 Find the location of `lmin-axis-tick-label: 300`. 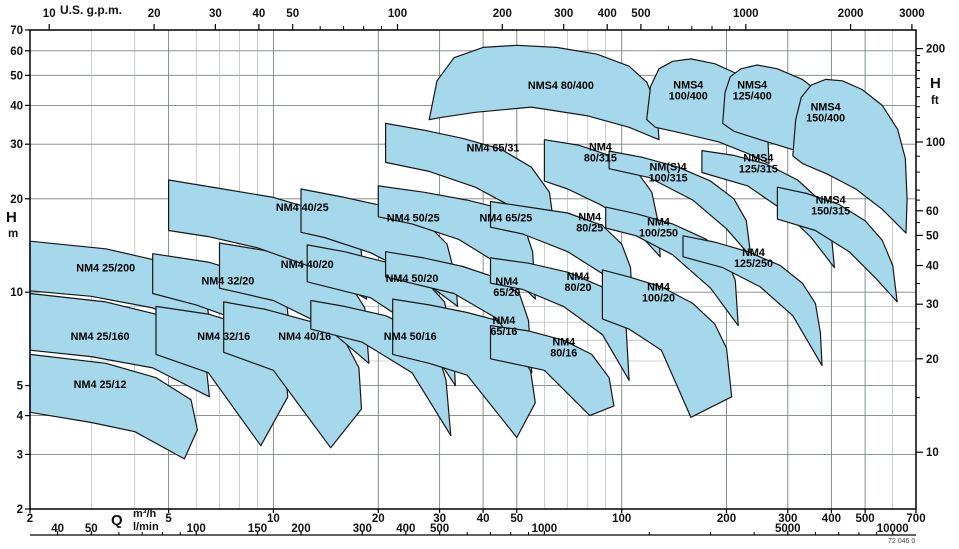

lmin-axis-tick-label: 300 is located at coordinates (362, 529).